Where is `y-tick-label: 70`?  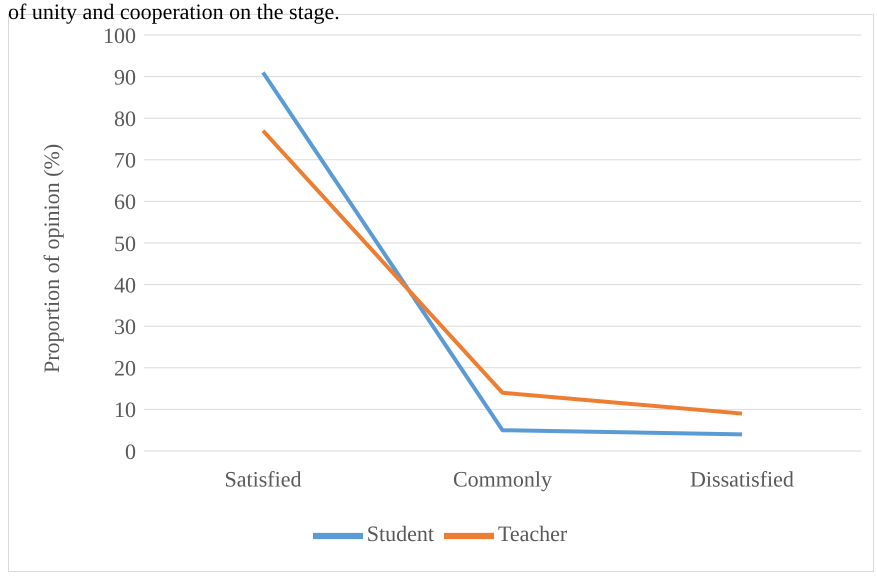
y-tick-label: 70 is located at coordinates (125, 160).